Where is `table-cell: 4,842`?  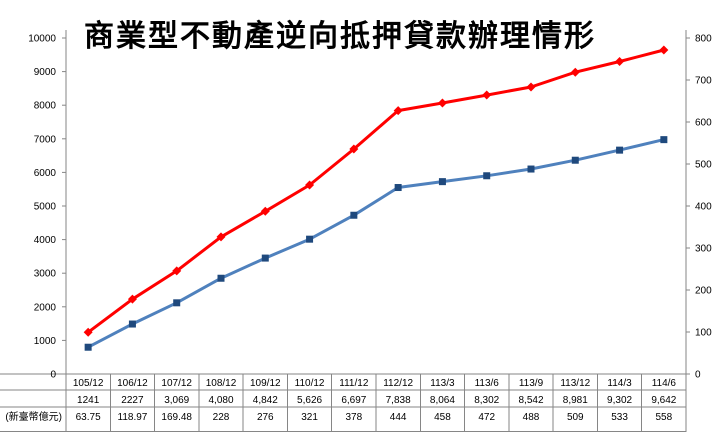 table-cell: 4,842 is located at coordinates (265, 400).